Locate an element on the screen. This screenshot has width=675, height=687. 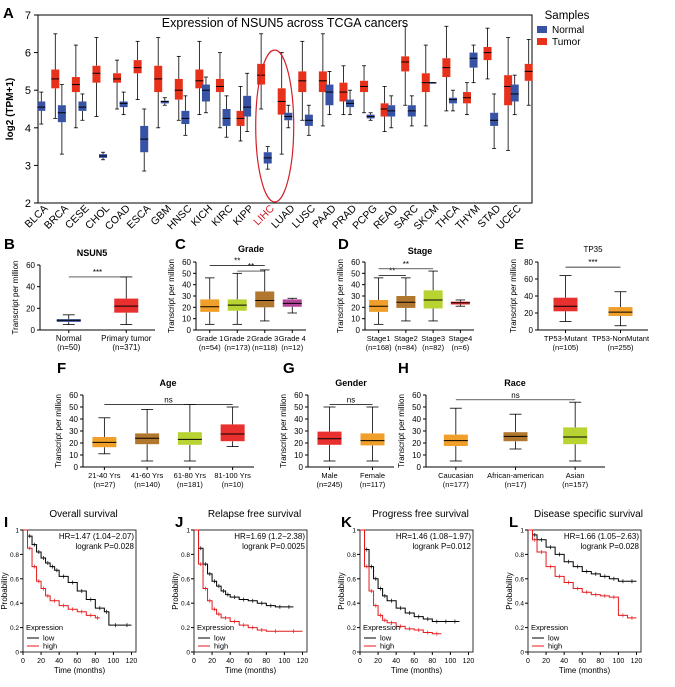
panel-c-sig-label: ** is located at coordinates (237, 260).